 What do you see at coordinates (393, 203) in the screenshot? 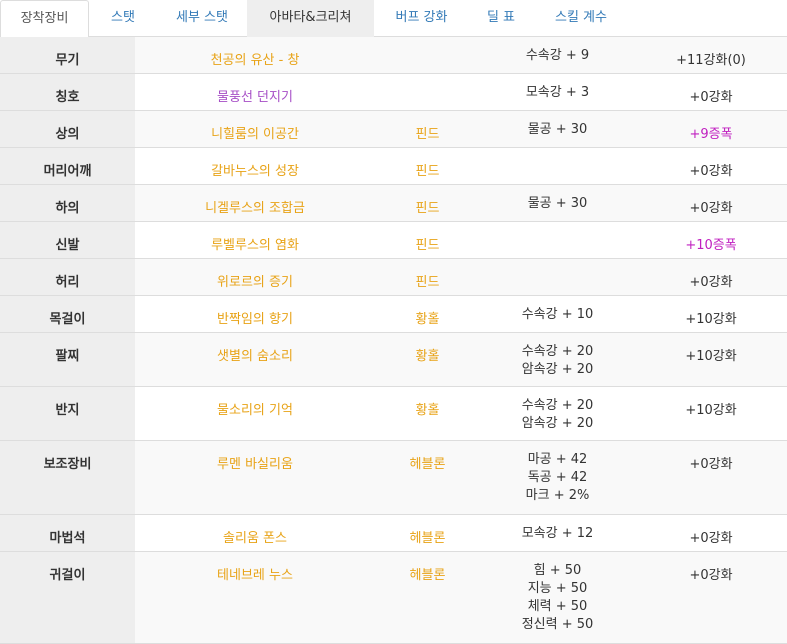
I see `table-row: 하의 니겔루스의 조합금 핀드 물공 + 30 +0강화` at bounding box center [393, 203].